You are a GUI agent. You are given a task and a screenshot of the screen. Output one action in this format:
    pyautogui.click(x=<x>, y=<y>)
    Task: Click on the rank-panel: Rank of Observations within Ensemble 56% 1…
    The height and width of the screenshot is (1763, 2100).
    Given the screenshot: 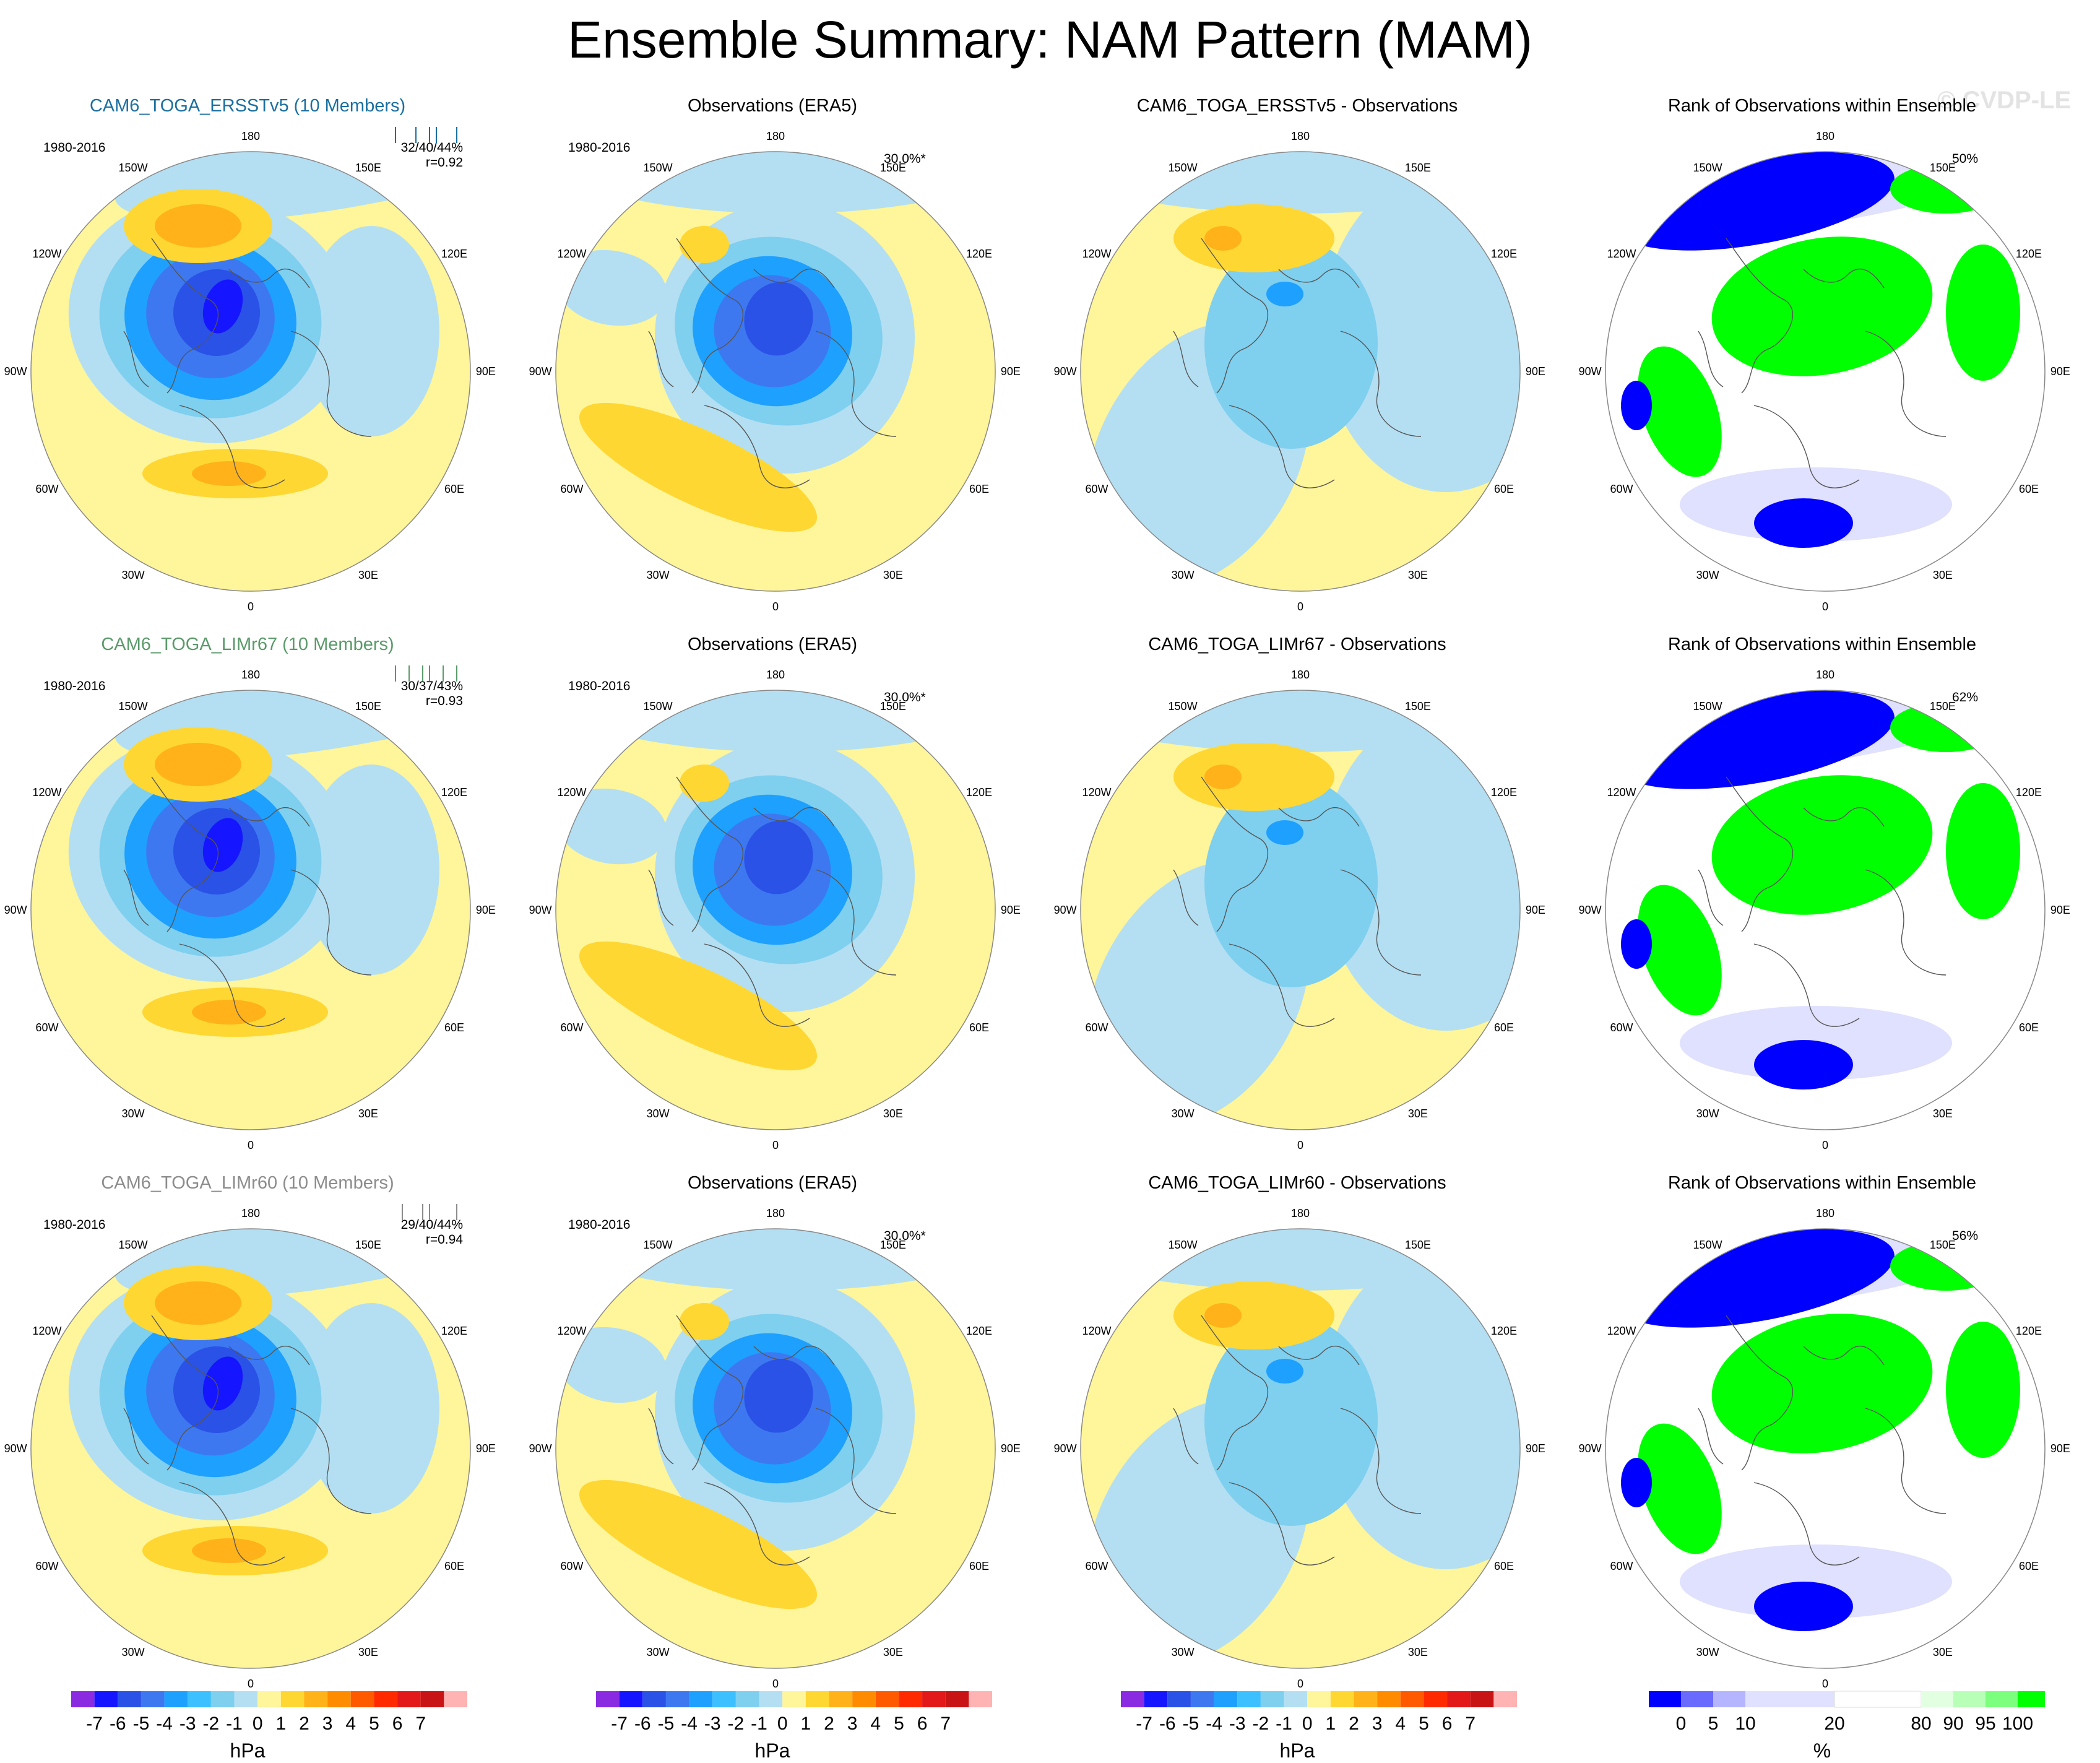 What is the action you would take?
    pyautogui.click(x=1822, y=1451)
    